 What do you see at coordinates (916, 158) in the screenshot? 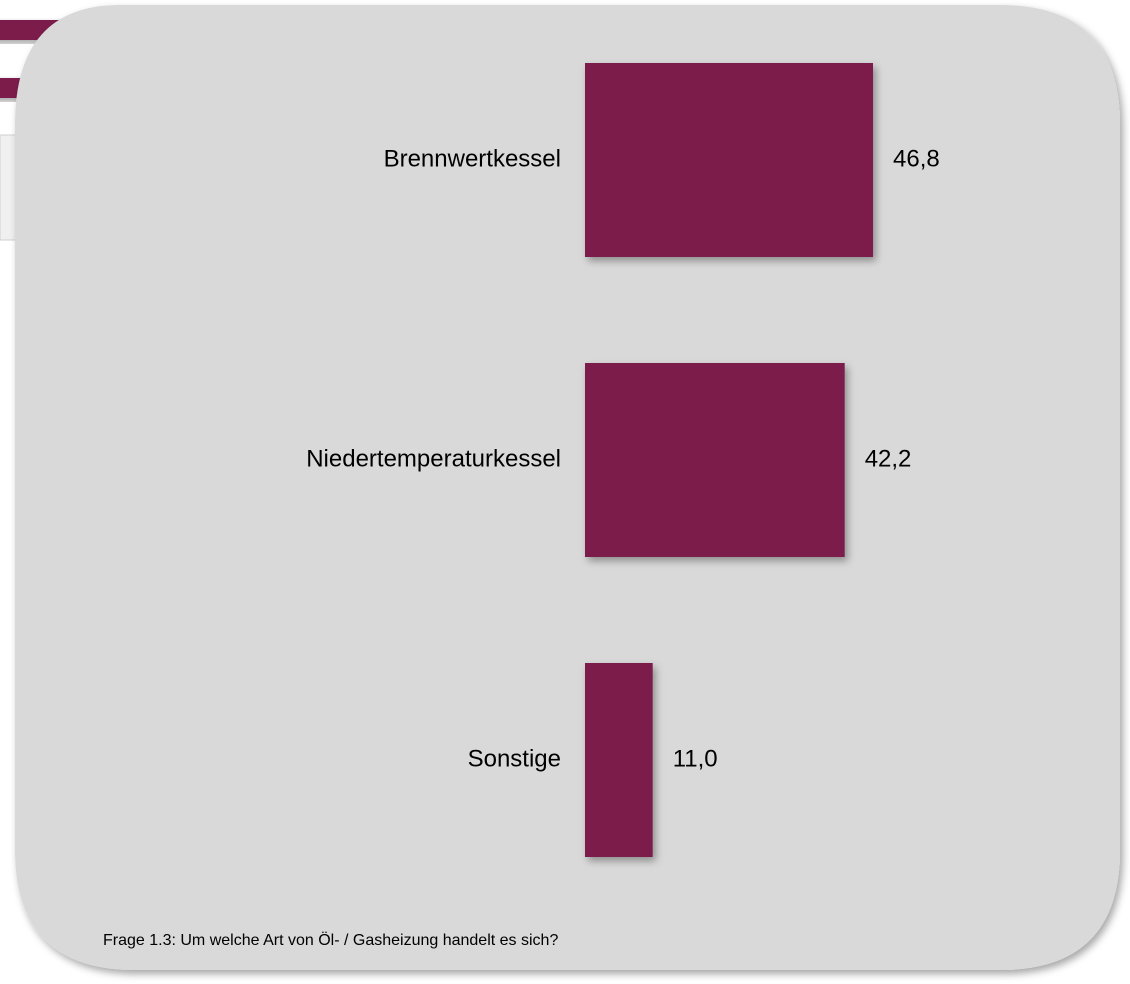
I see `value-label: 46,8` at bounding box center [916, 158].